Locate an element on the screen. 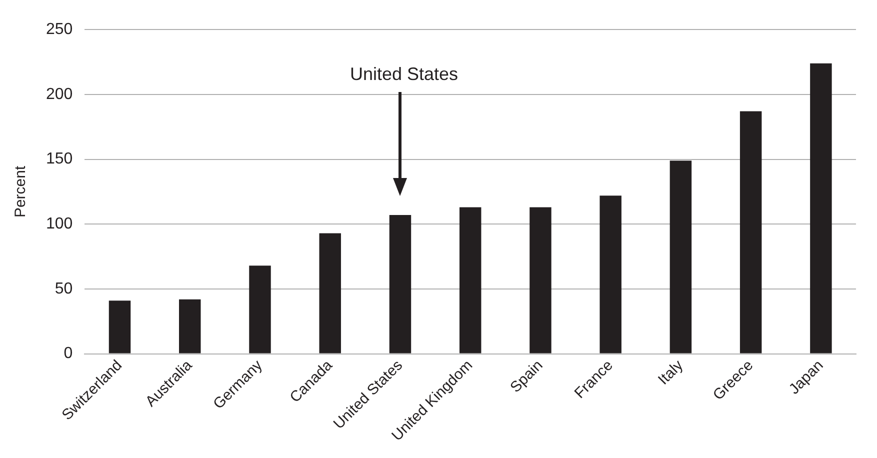  x-tick-label: Italy is located at coordinates (670, 372).